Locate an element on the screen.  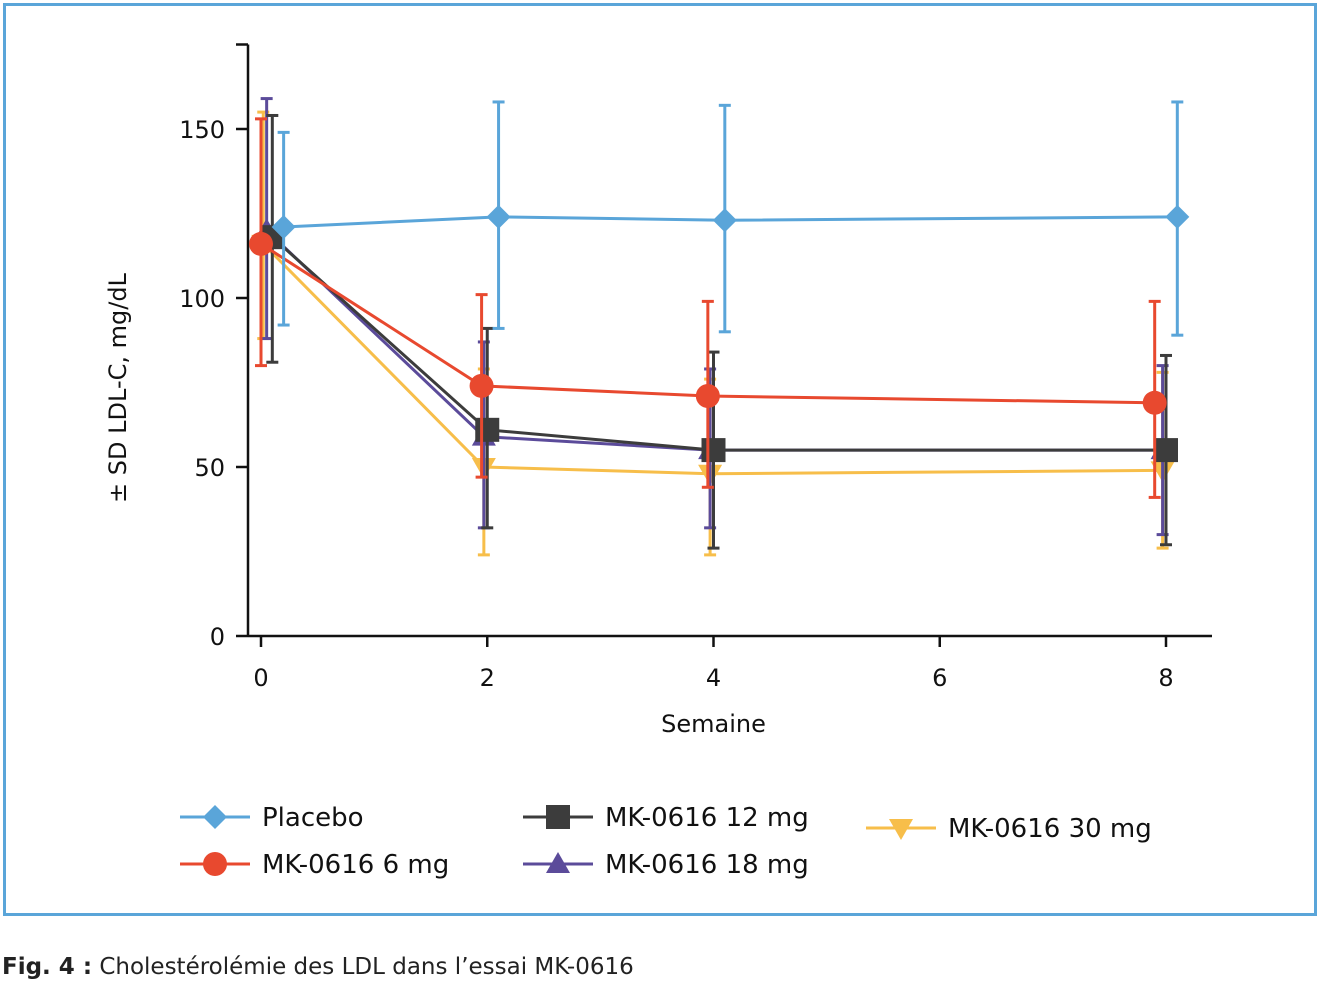
y-tick-label: 150 is located at coordinates (202, 130).